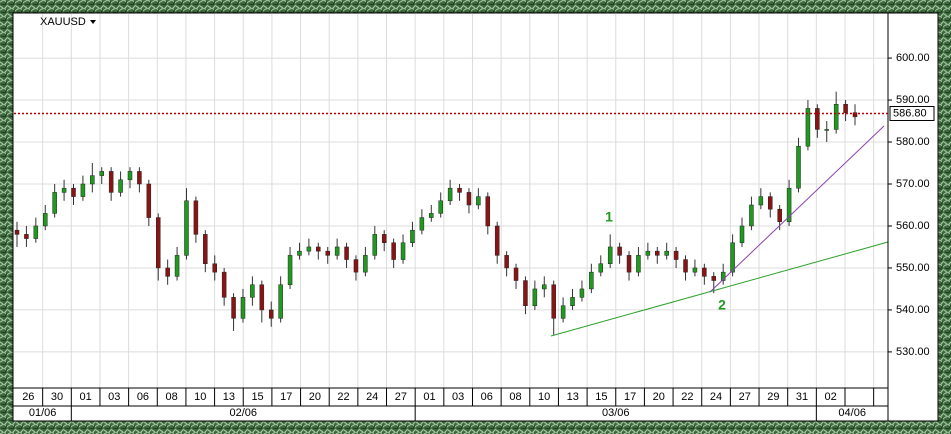 The width and height of the screenshot is (951, 434). What do you see at coordinates (912, 113) in the screenshot?
I see `last-price-box` at bounding box center [912, 113].